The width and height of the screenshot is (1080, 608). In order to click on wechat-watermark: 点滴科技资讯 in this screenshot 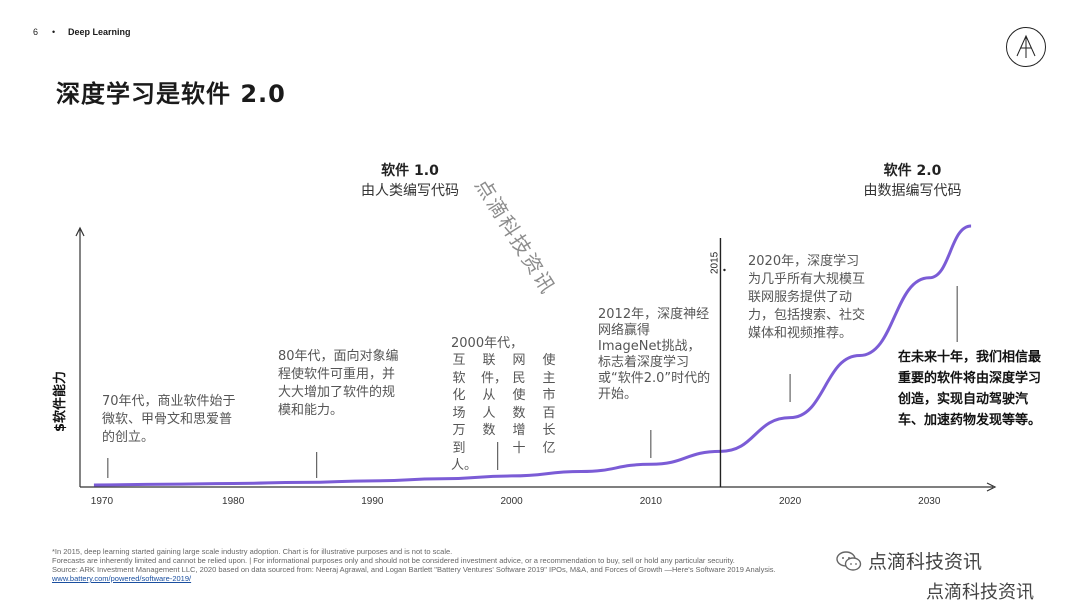, I will do `click(909, 560)`.